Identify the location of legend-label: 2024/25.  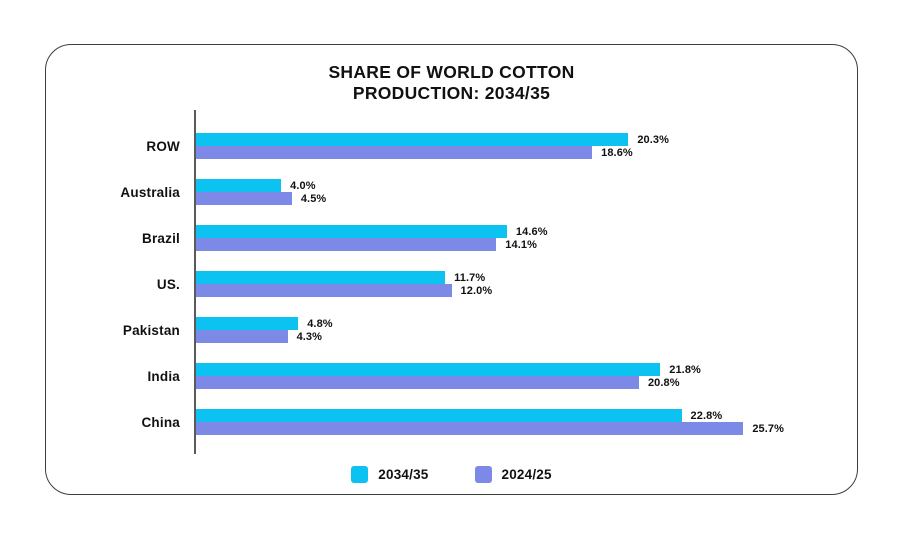
(526, 474).